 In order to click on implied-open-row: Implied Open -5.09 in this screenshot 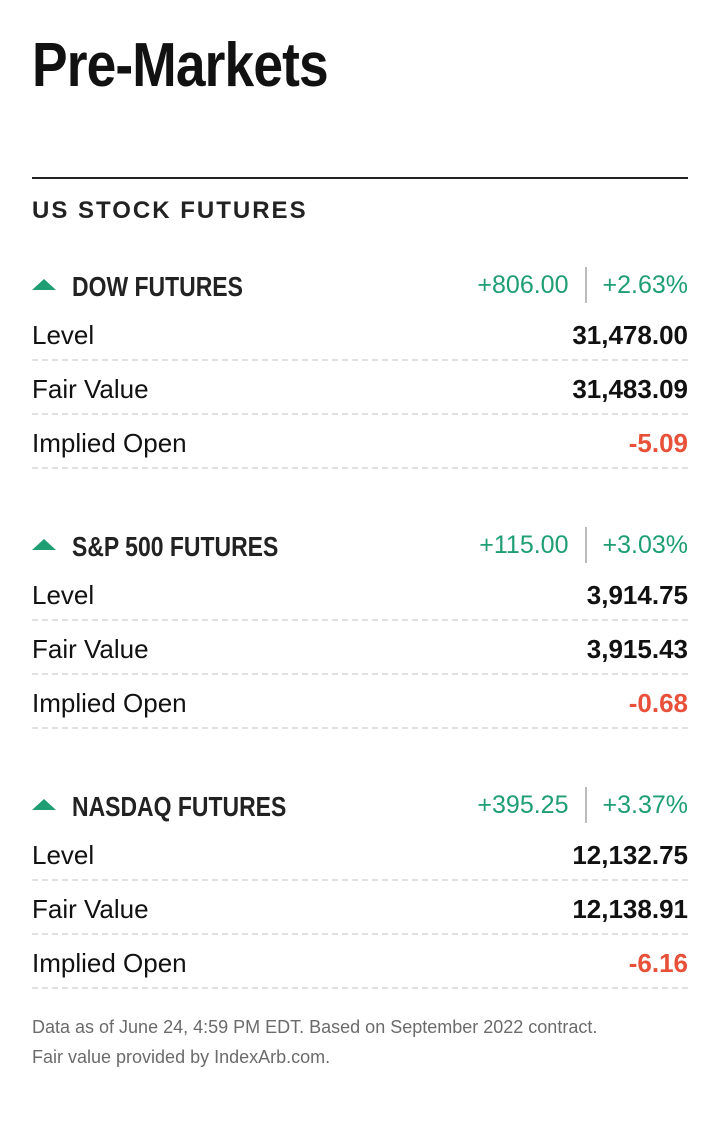, I will do `click(360, 442)`.